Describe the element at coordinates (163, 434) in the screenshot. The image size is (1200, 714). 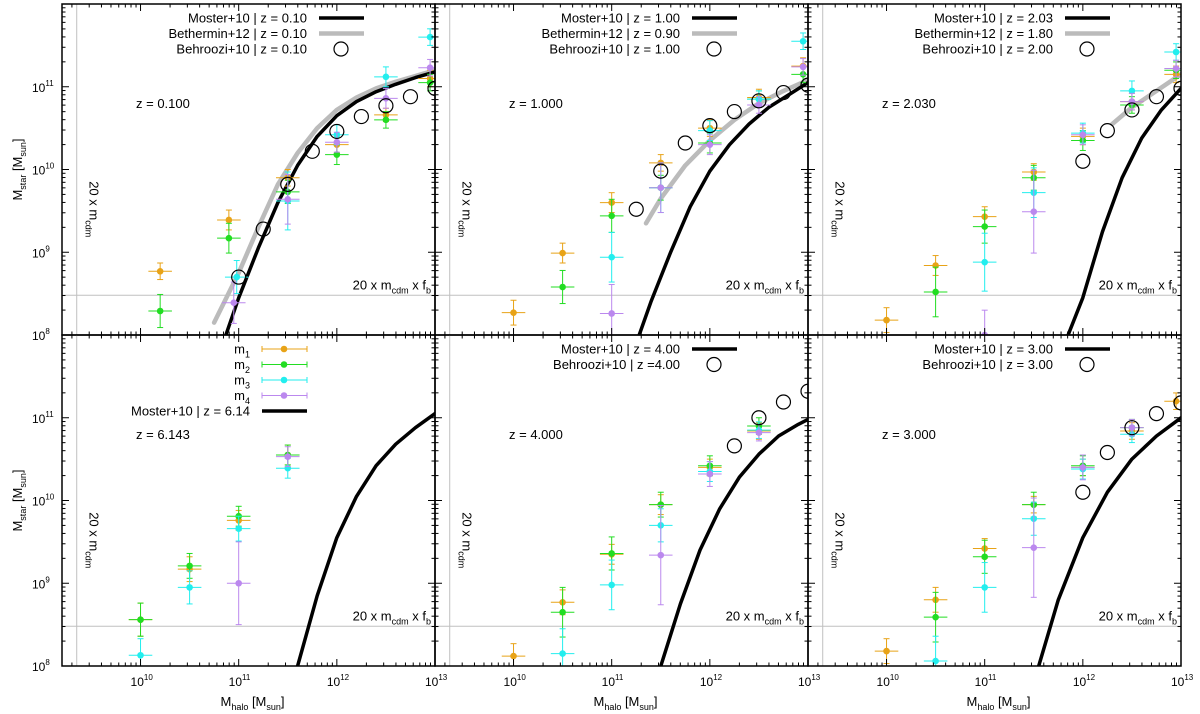
I see `redshift-annotation: z = 6.143` at that location.